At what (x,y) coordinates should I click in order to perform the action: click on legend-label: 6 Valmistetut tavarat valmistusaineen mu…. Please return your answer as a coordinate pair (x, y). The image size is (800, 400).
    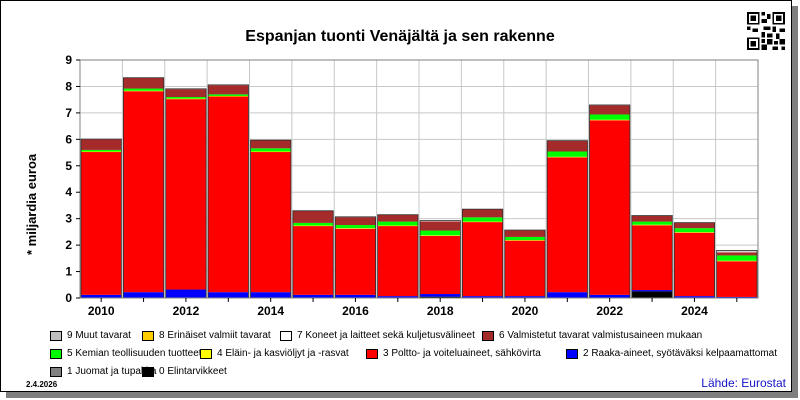
    Looking at the image, I should click on (601, 335).